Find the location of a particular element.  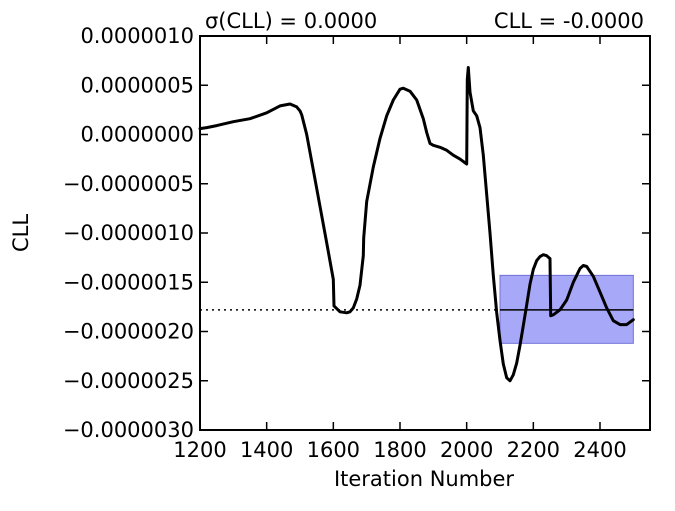

y-tick-label: −0.0000005 is located at coordinates (128, 184).